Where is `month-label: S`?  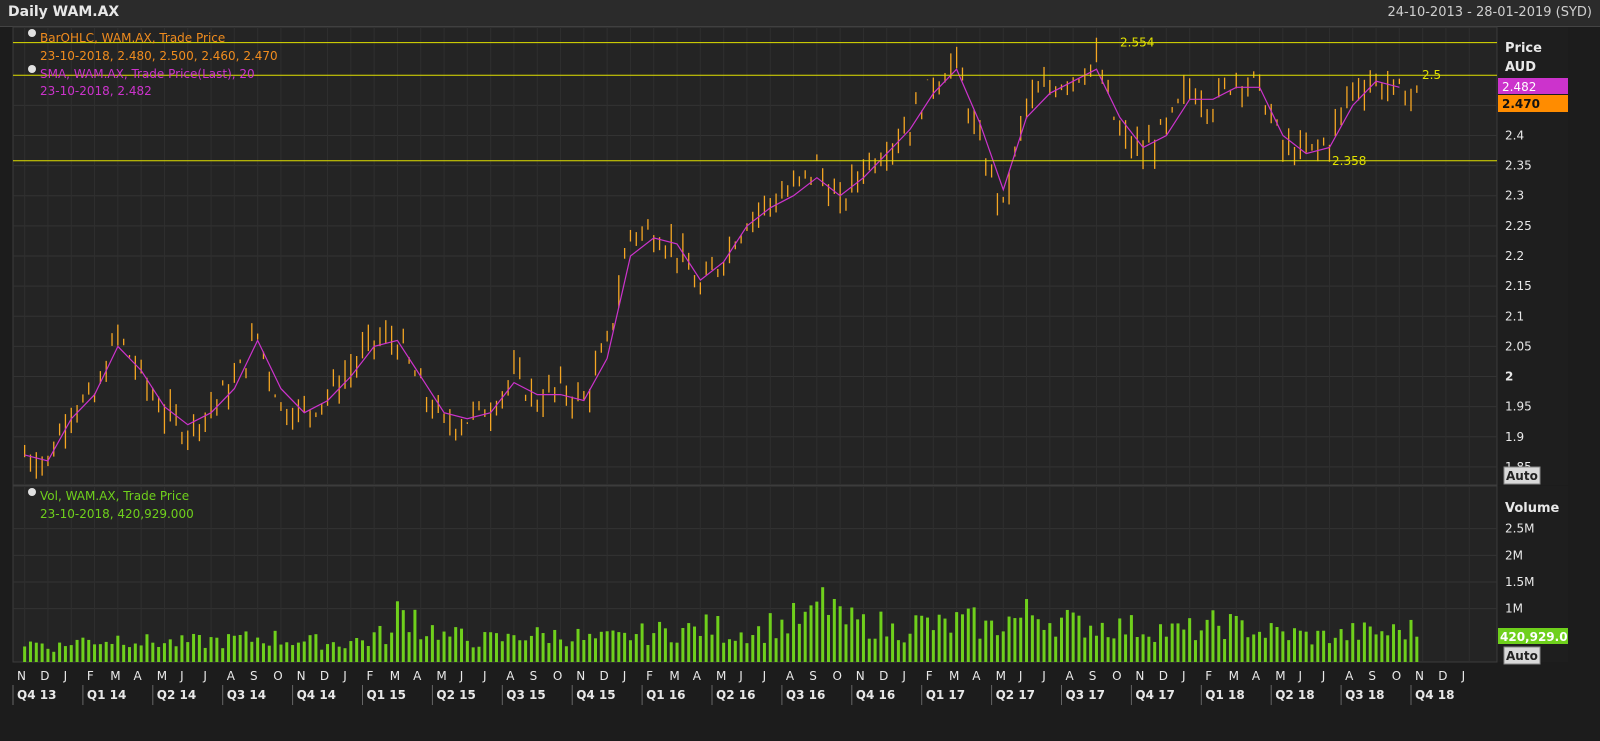 month-label: S is located at coordinates (813, 676).